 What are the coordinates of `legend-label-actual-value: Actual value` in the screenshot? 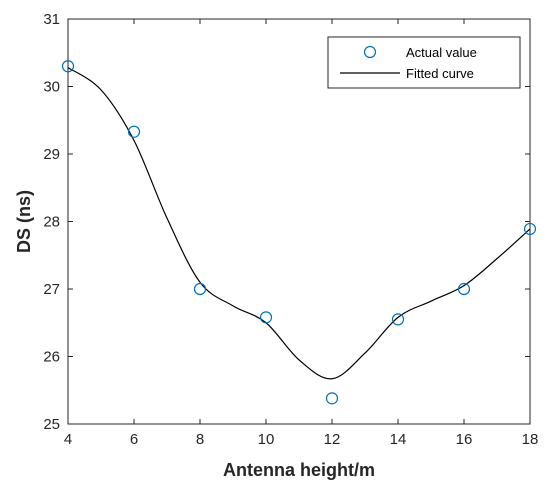 It's located at (441, 52).